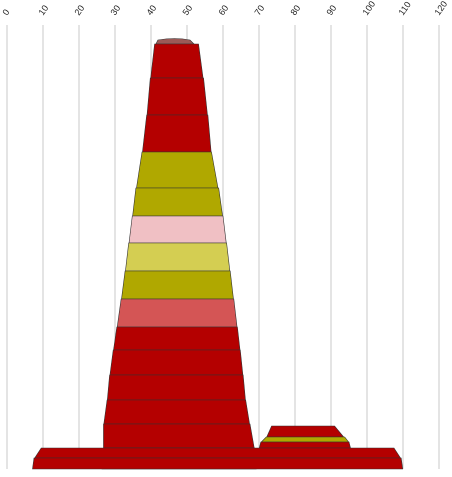 The height and width of the screenshot is (477, 452). Describe the element at coordinates (404, 8) in the screenshot. I see `x-tick-label-110: 110` at that location.